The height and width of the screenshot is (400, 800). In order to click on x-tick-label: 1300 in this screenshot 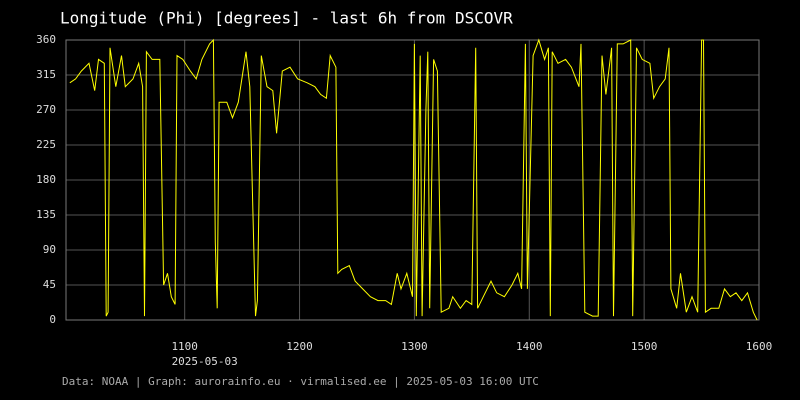, I will do `click(414, 346)`.